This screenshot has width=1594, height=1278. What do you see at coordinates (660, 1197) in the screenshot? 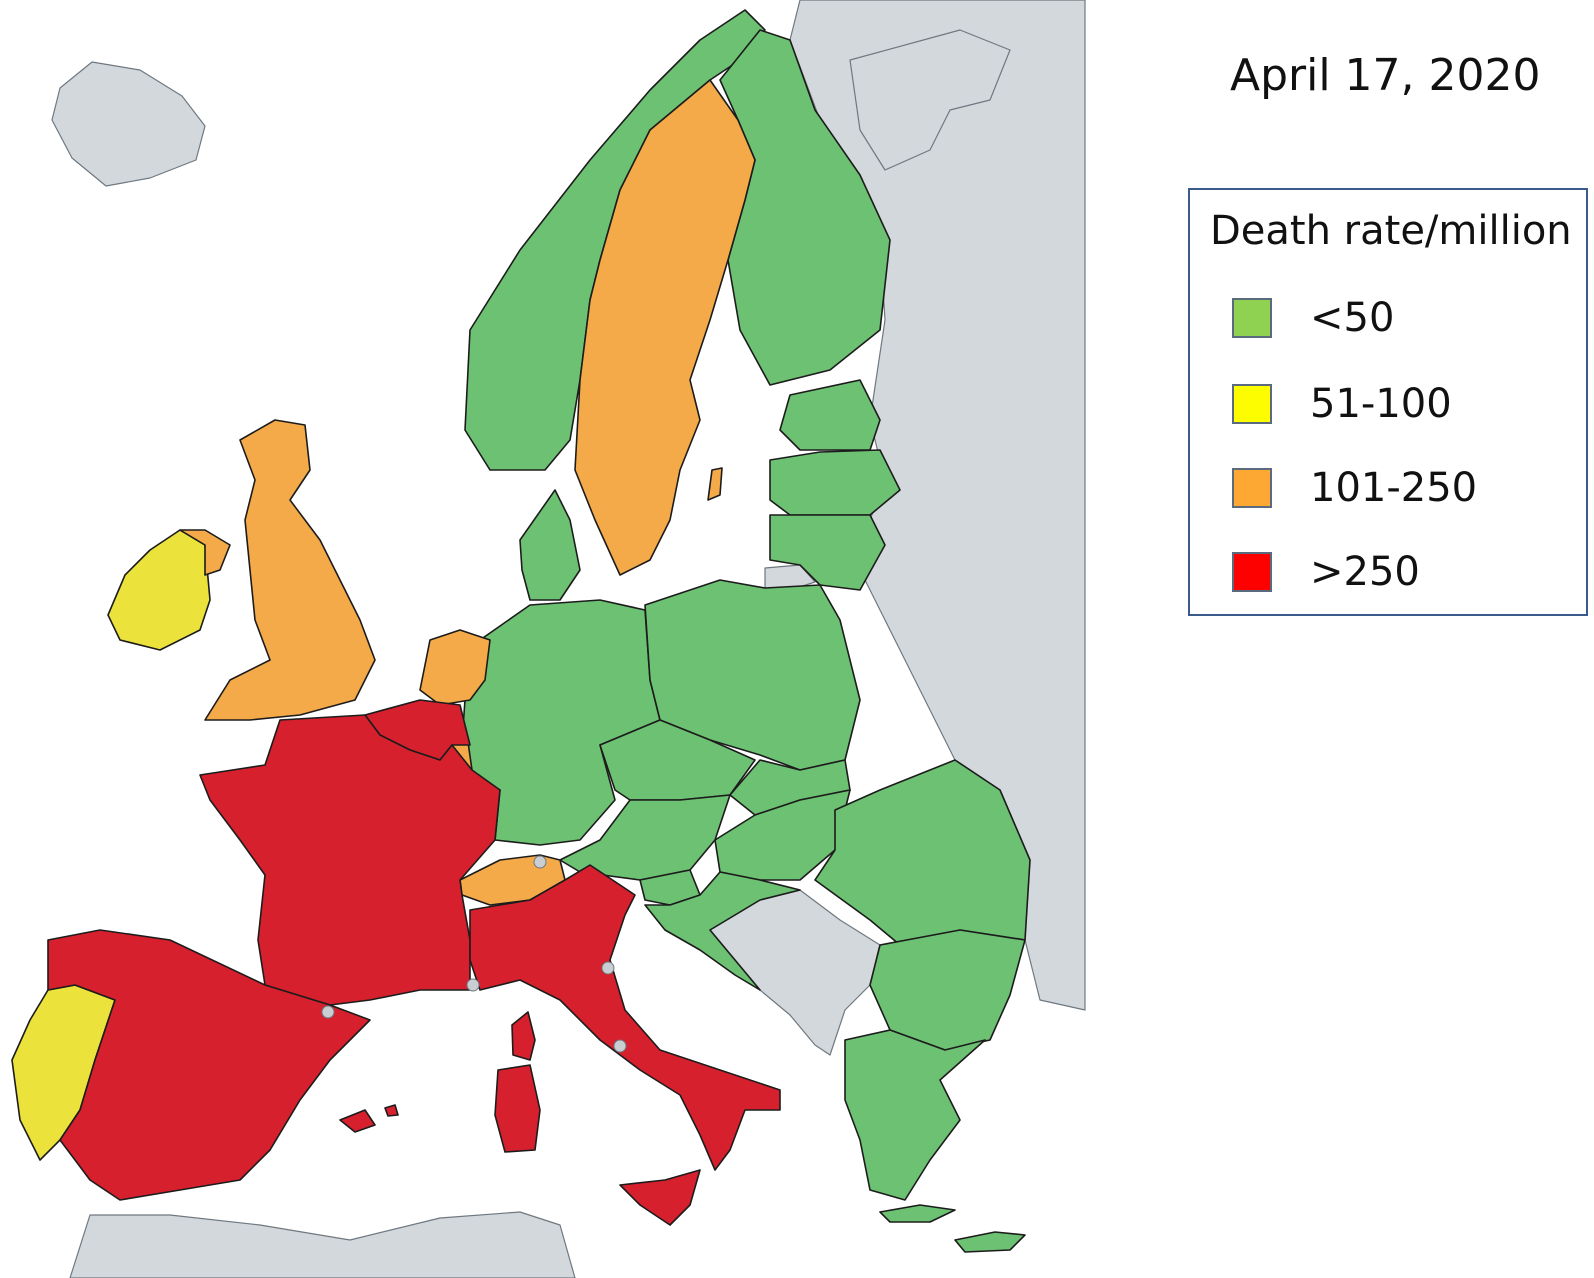
I see `region-sicily` at bounding box center [660, 1197].